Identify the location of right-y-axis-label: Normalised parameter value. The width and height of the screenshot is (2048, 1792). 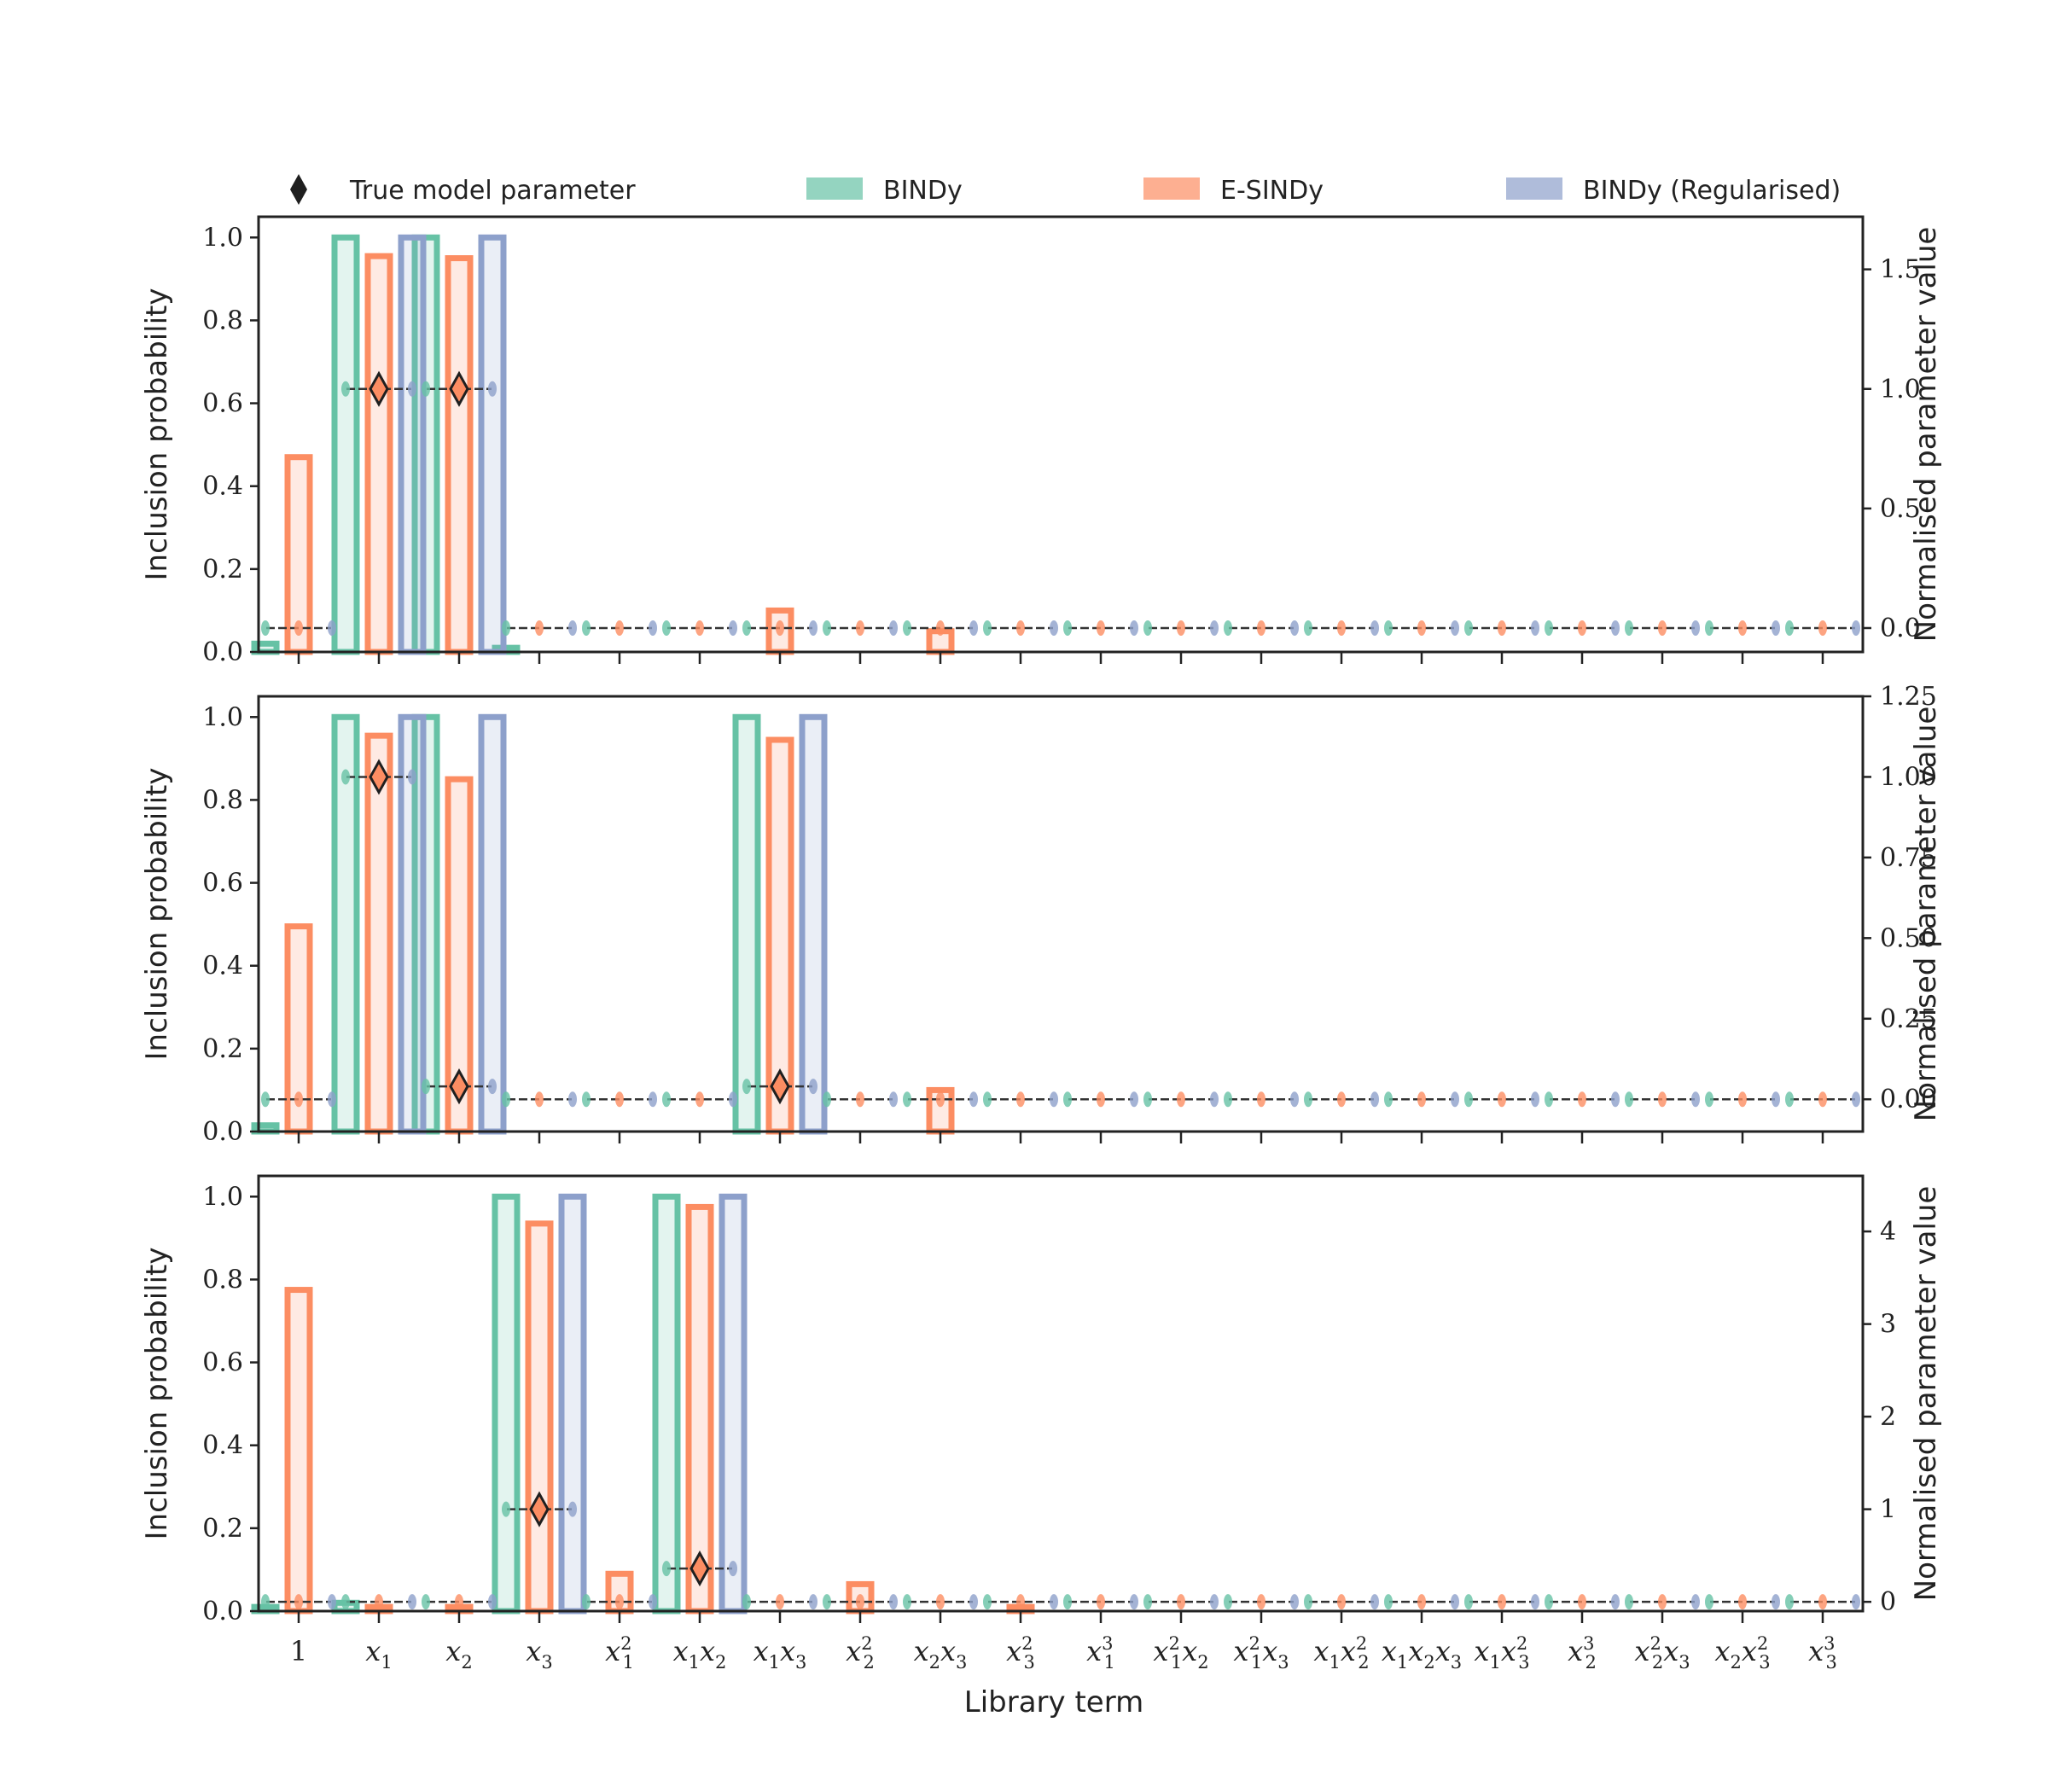
(1926, 915).